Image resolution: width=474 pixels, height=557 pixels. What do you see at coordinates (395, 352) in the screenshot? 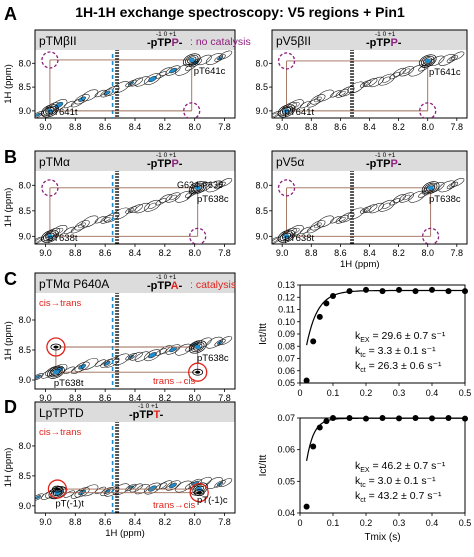
I see `rate-constant-tc: ktc = 3.3 ± 0.1 s⁻¹` at bounding box center [395, 352].